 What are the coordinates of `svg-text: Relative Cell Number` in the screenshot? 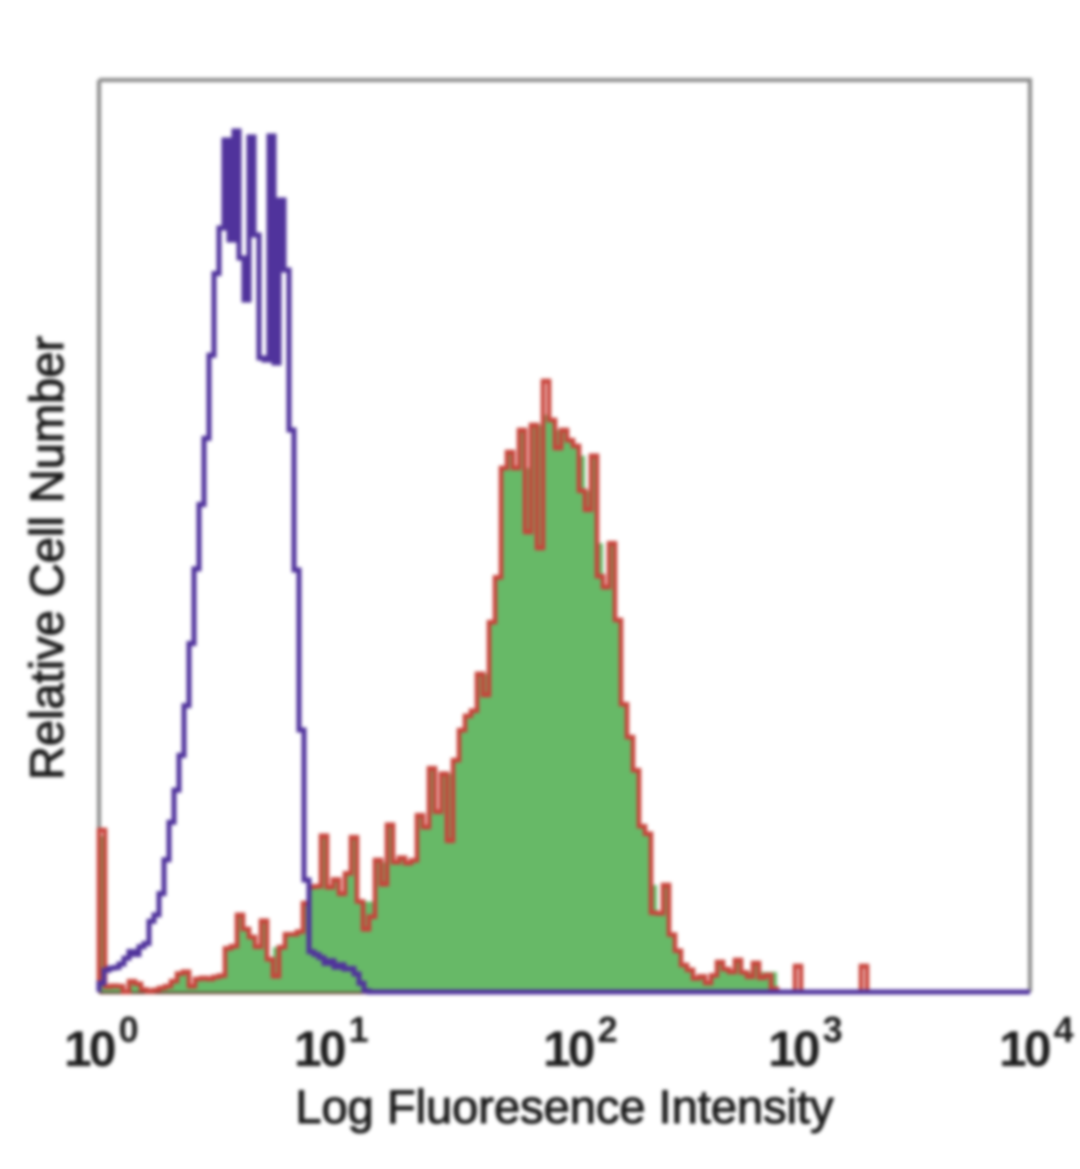 It's located at (46, 558).